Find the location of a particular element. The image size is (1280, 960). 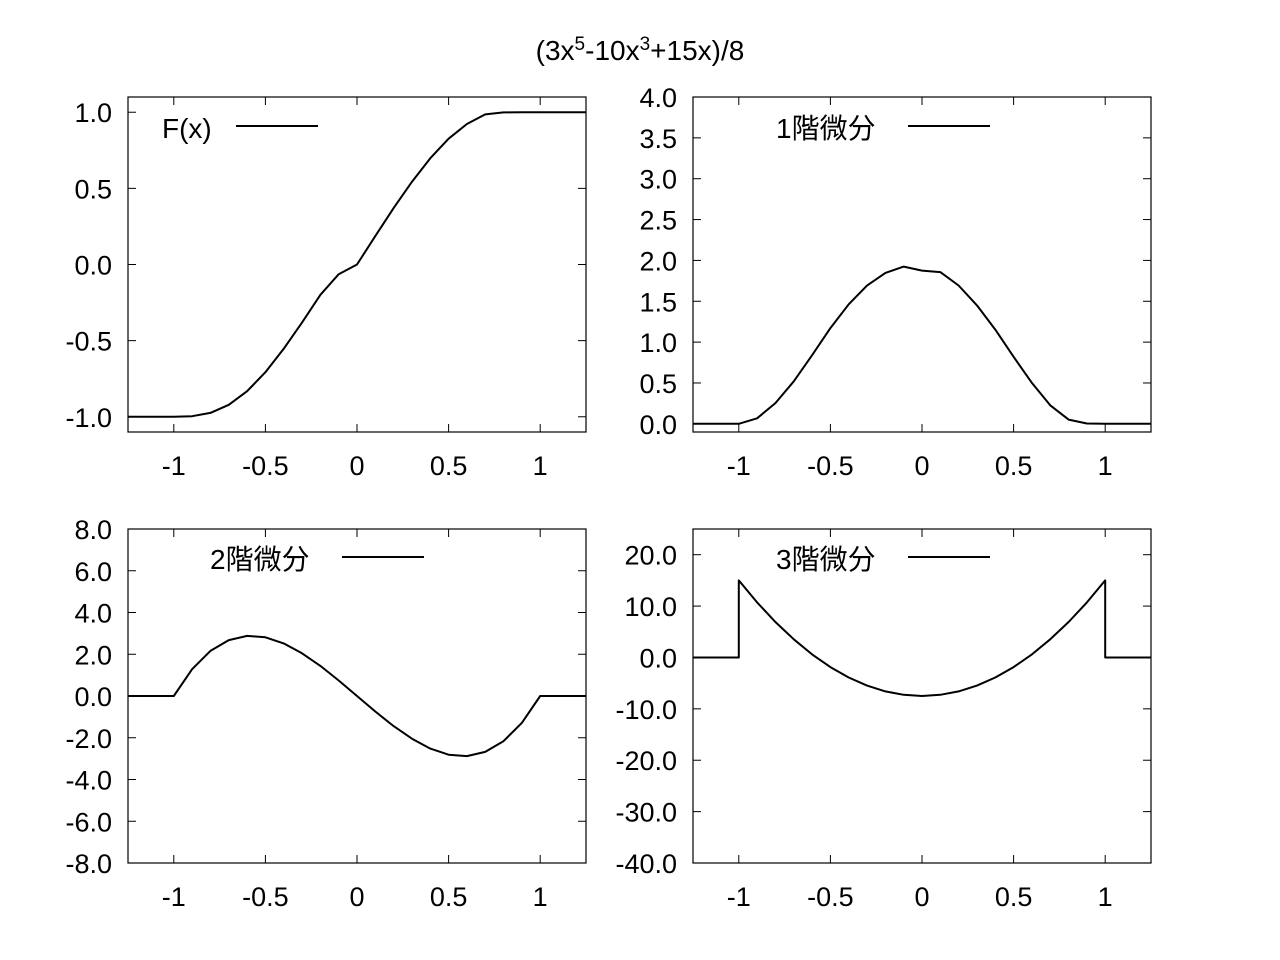

y-tick-label: -8.0 is located at coordinates (88, 864).